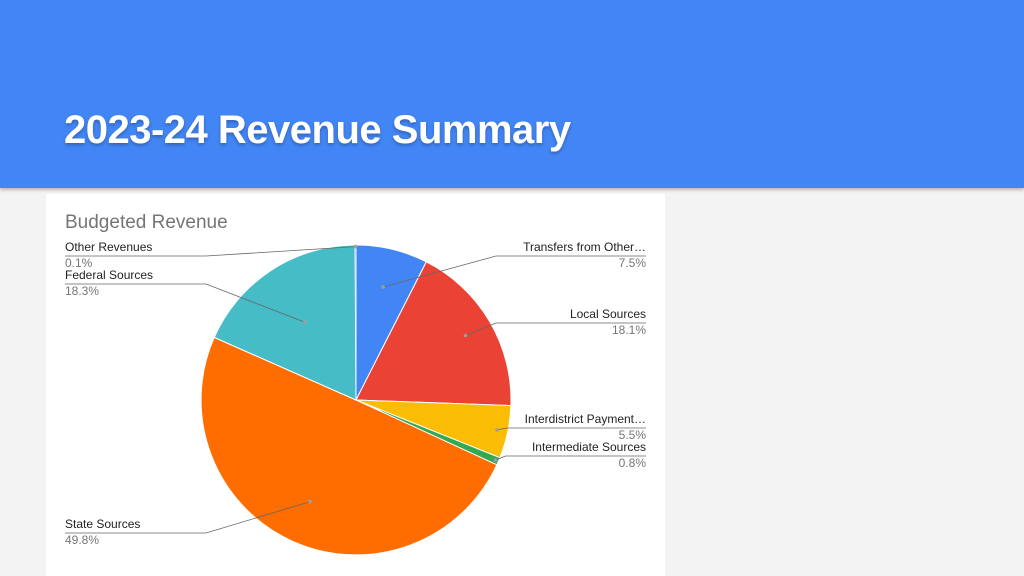 Image resolution: width=1024 pixels, height=576 pixels. I want to click on slice-label-name: Intermediate Sources, so click(589, 447).